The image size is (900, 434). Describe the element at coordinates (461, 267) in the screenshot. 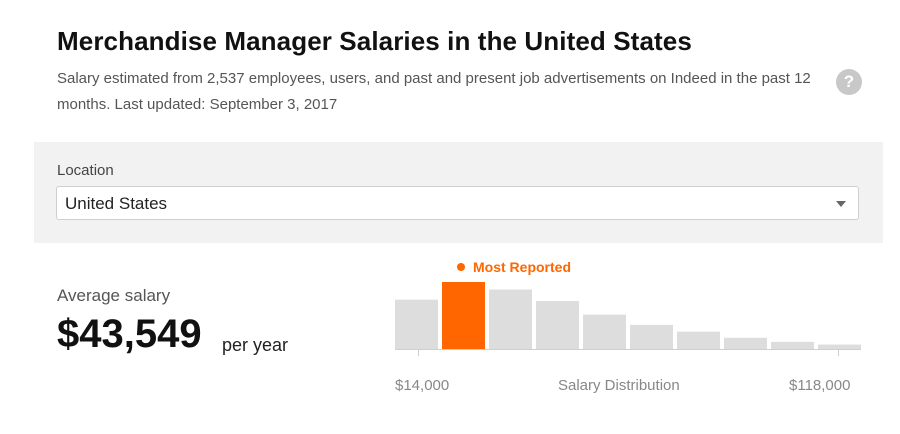

I see `most-reported-dot-icon` at that location.